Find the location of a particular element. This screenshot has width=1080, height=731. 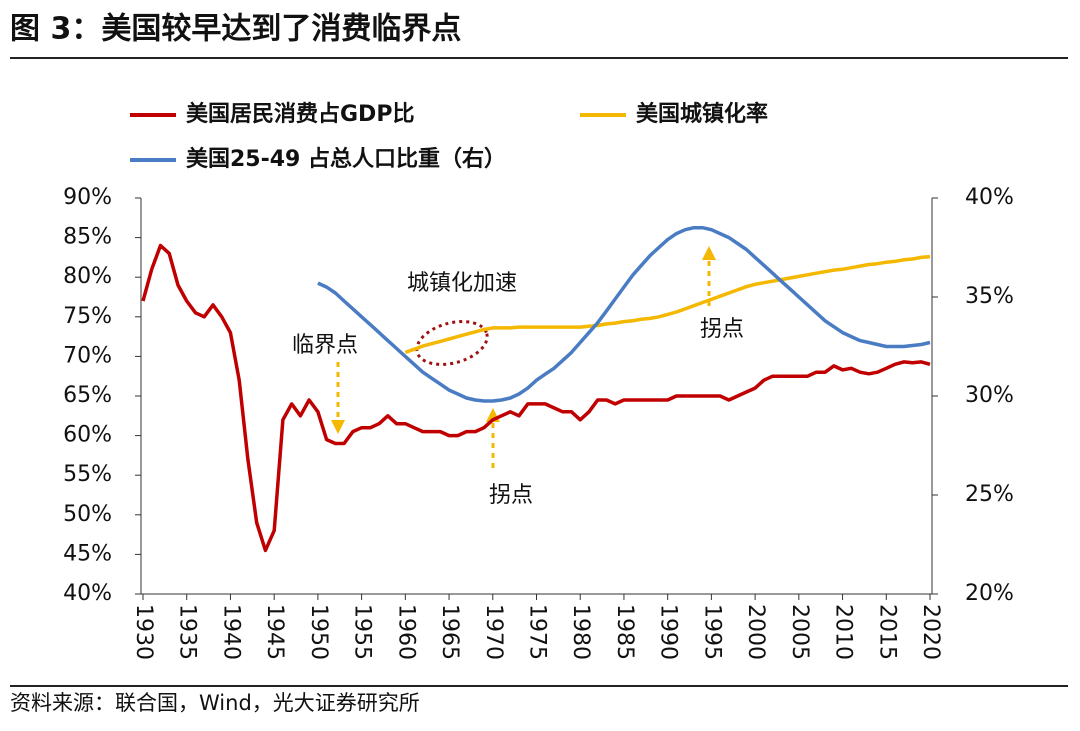

legend-label: 美国城镇化率 is located at coordinates (702, 114).